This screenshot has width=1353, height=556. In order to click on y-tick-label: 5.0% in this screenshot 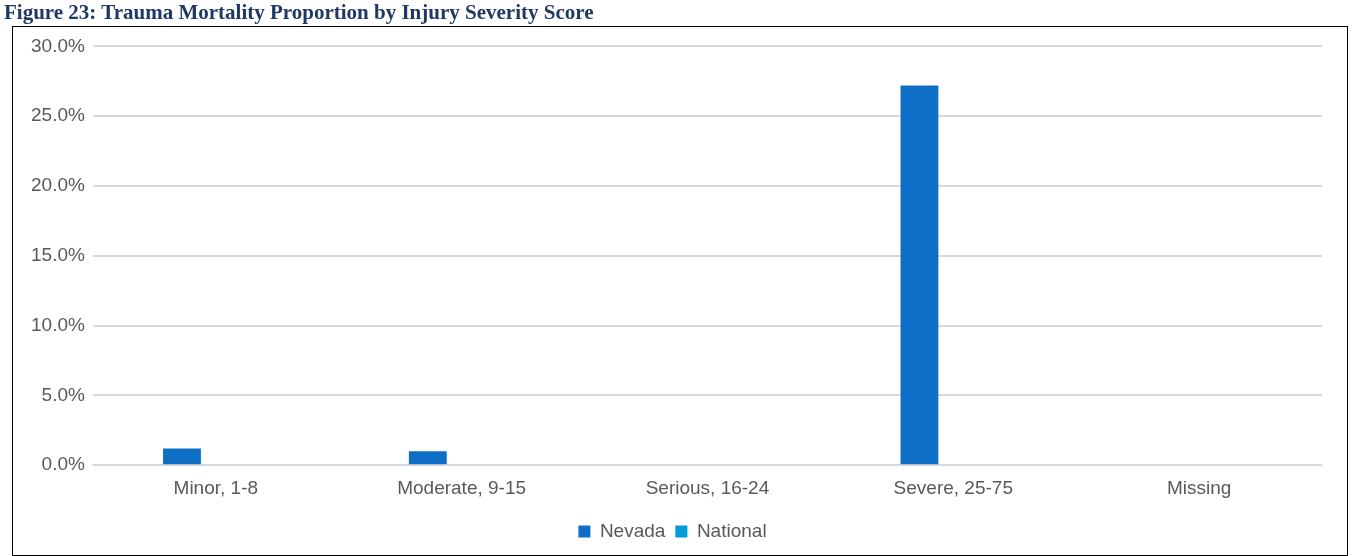, I will do `click(63, 394)`.